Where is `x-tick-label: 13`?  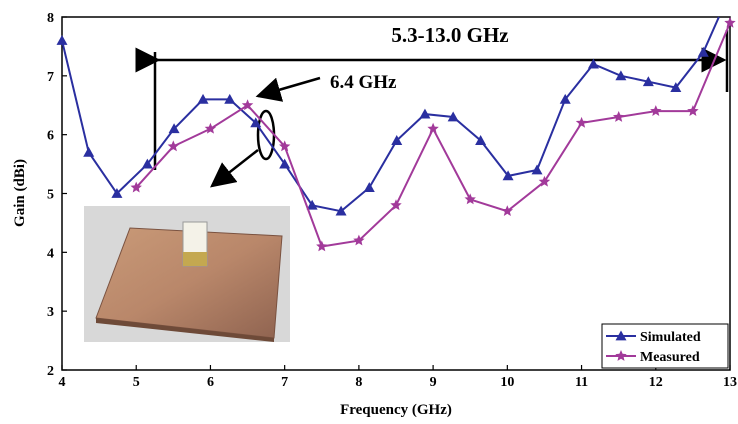 x-tick-label: 13 is located at coordinates (730, 382).